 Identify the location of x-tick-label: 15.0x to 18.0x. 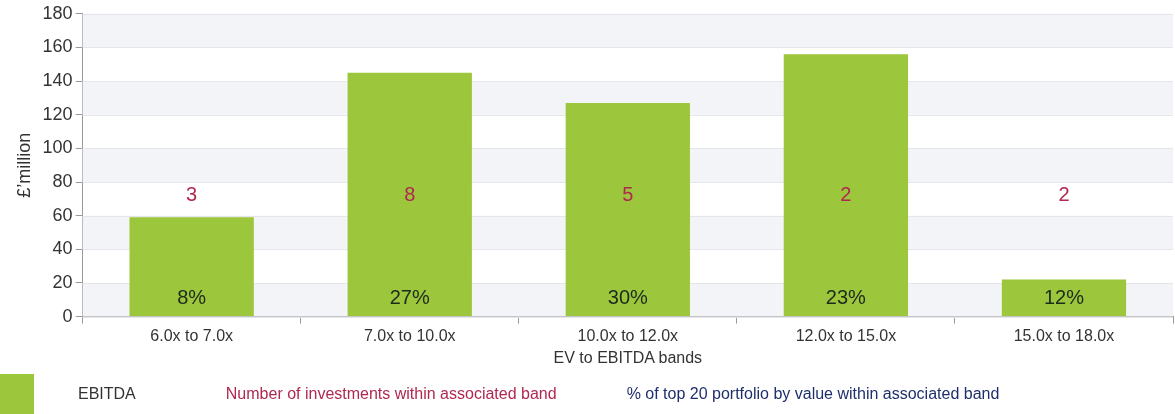
(1064, 335).